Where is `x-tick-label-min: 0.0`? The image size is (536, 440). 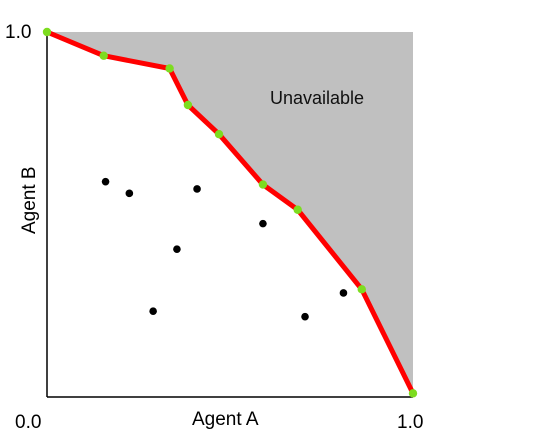
x-tick-label-min: 0.0 is located at coordinates (28, 422).